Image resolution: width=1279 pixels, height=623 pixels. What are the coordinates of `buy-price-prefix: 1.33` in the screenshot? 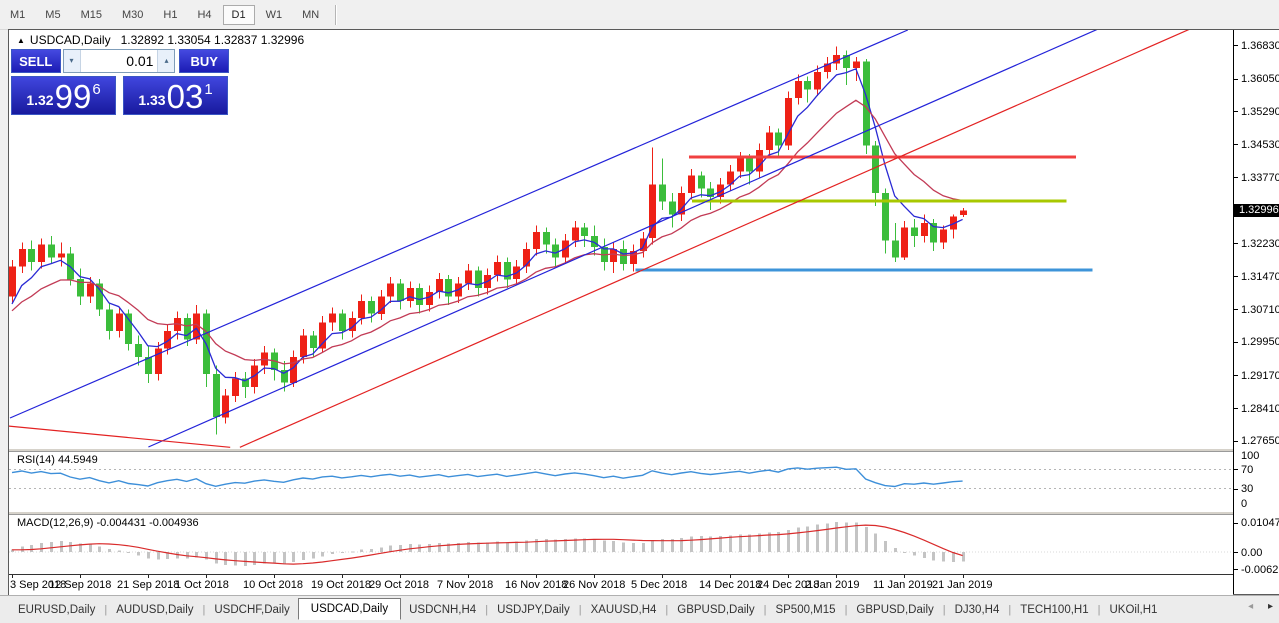 It's located at (152, 100).